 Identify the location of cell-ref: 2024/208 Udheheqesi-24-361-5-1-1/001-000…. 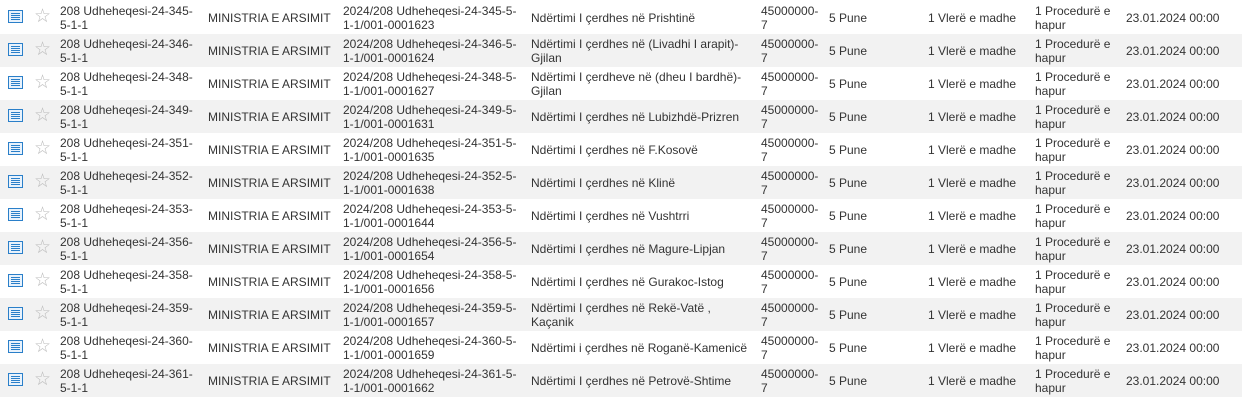
(430, 380).